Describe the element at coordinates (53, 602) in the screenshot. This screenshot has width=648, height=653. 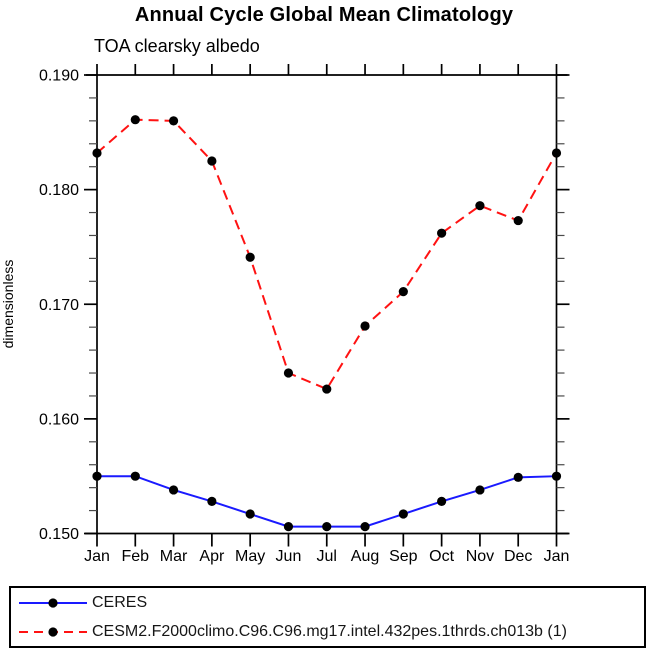
I see `legend-line-sample-solid` at that location.